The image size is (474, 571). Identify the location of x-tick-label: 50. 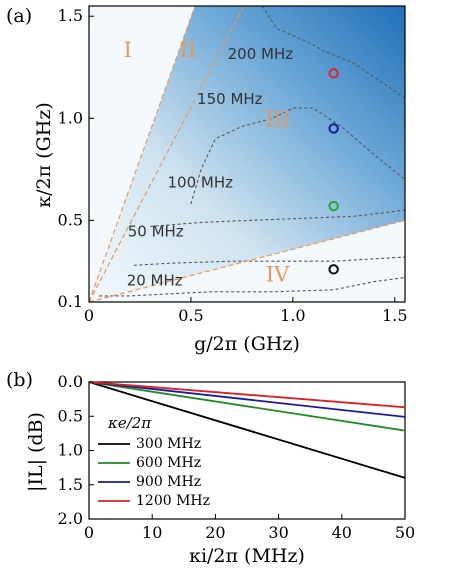
(405, 532).